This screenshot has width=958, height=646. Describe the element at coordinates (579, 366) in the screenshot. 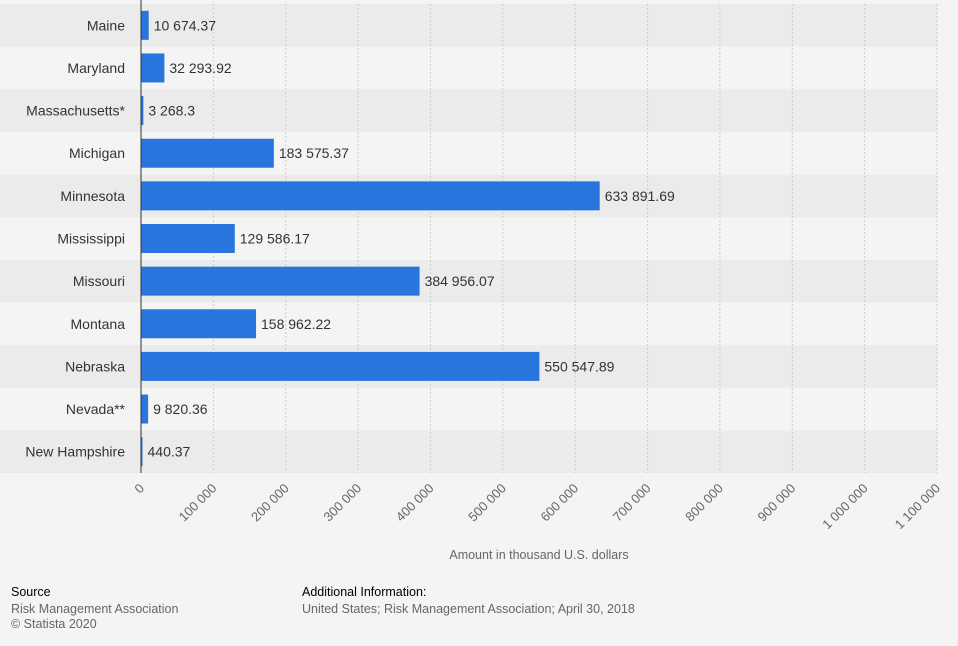

I see `value-label: 550 547.89` at that location.